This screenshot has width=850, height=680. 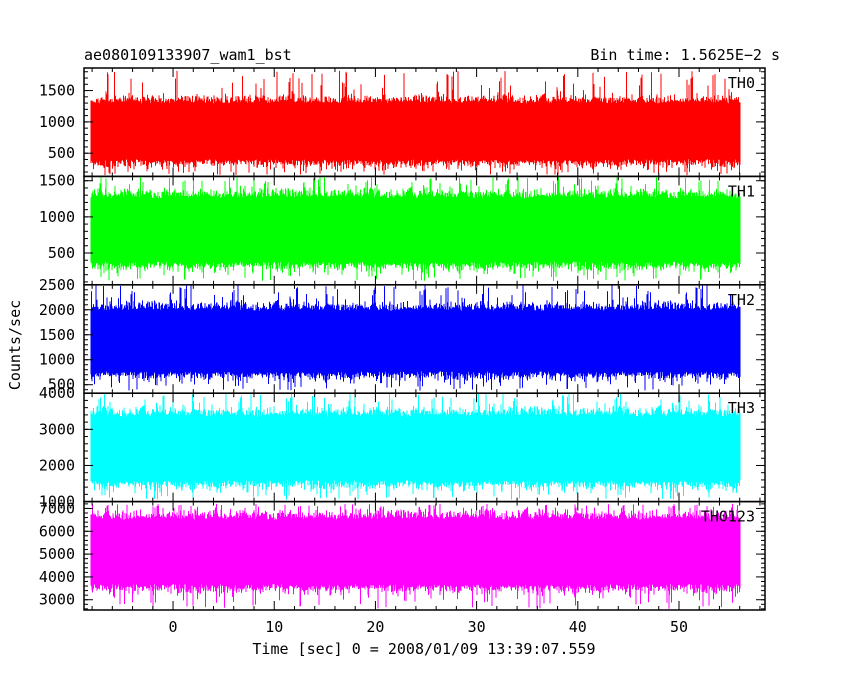 What do you see at coordinates (57, 554) in the screenshot?
I see `y-tick-label: 5000` at bounding box center [57, 554].